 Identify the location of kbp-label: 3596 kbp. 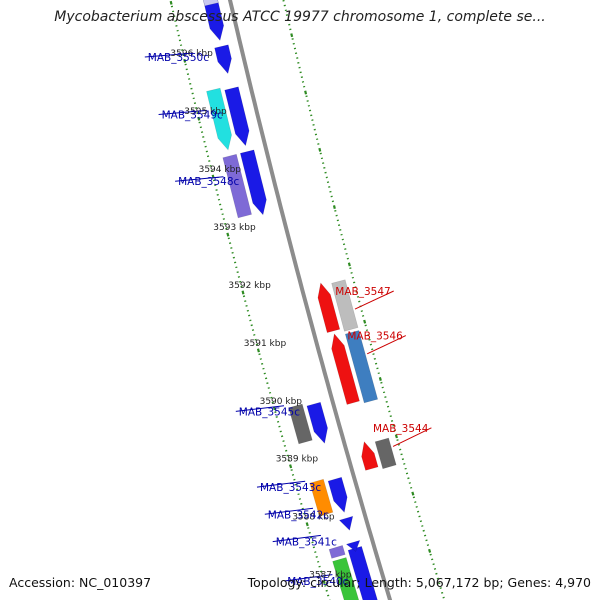
(191, 54).